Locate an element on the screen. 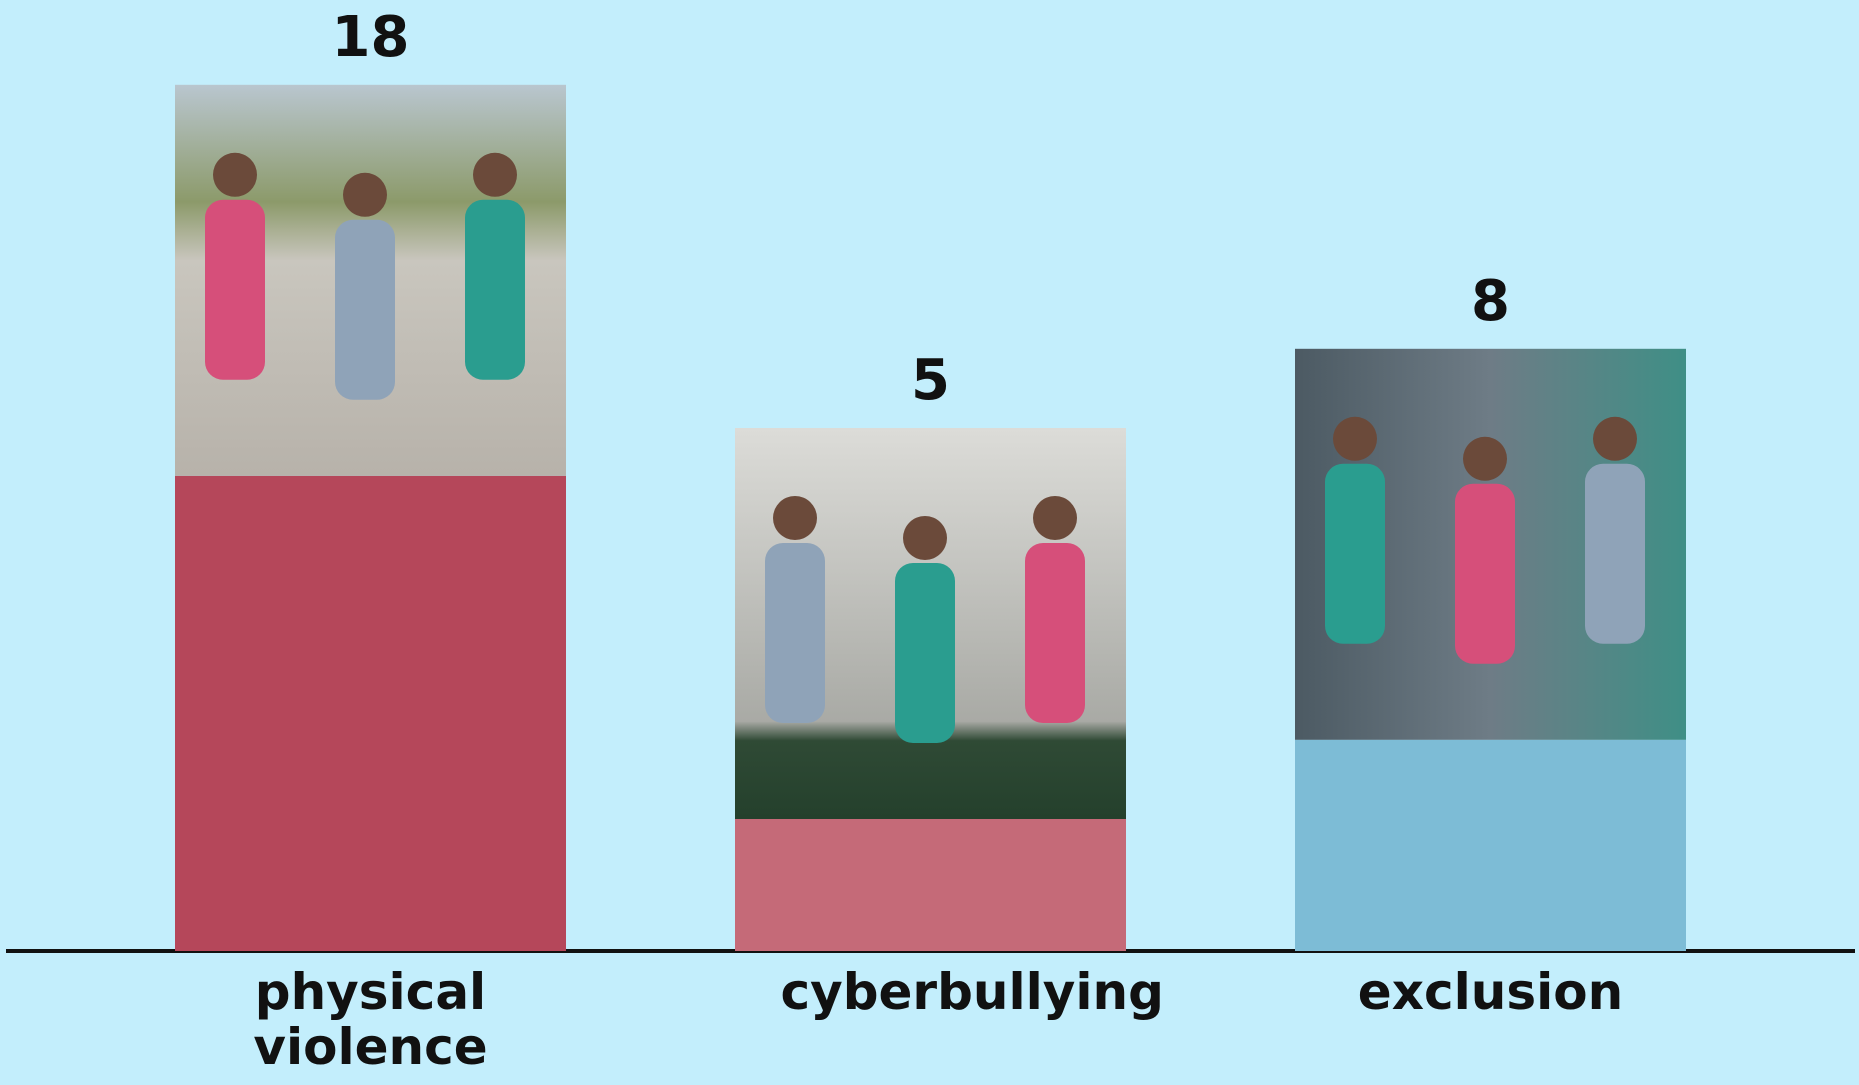 The height and width of the screenshot is (1085, 1859). x-tick-label: cyberbullying is located at coordinates (972, 992).